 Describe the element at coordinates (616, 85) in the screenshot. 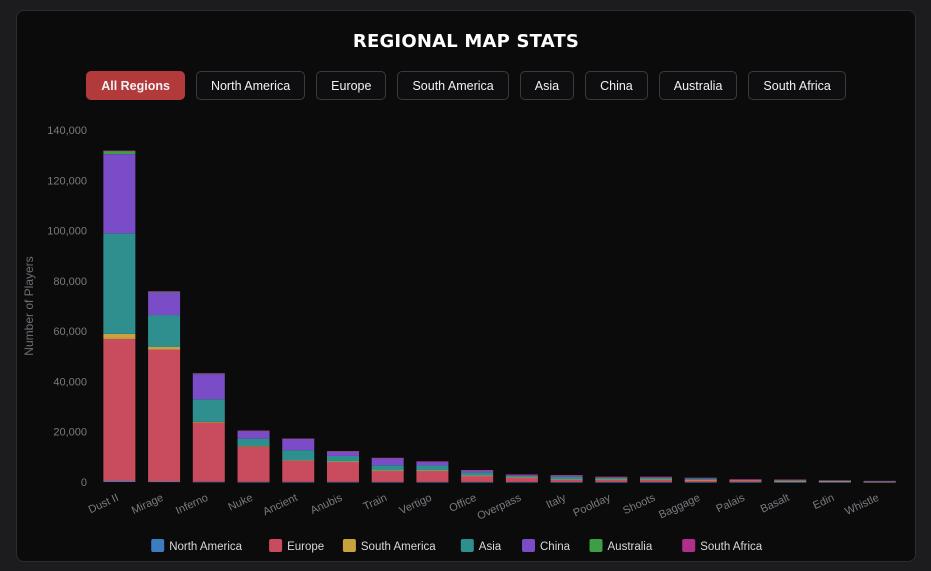

I see `filter-china-button: China` at that location.